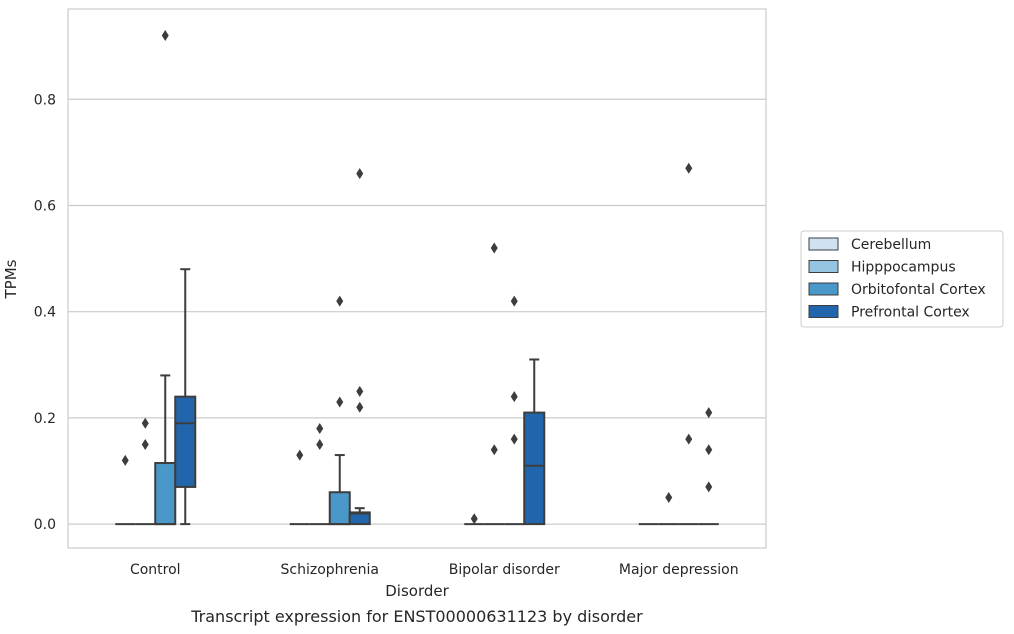 This screenshot has height=634, width=1014. Describe the element at coordinates (903, 268) in the screenshot. I see `legend-label: Hipppocampus` at that location.